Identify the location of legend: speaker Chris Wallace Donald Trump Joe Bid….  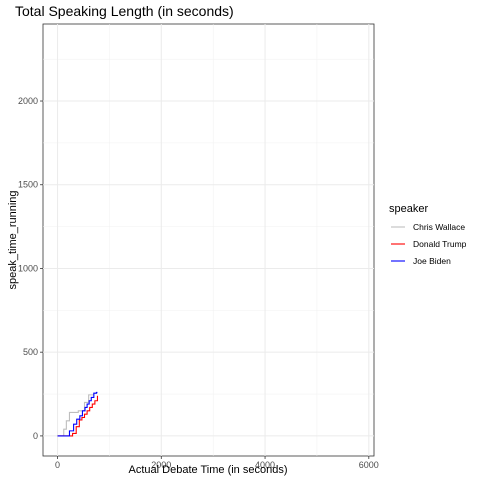
(428, 234).